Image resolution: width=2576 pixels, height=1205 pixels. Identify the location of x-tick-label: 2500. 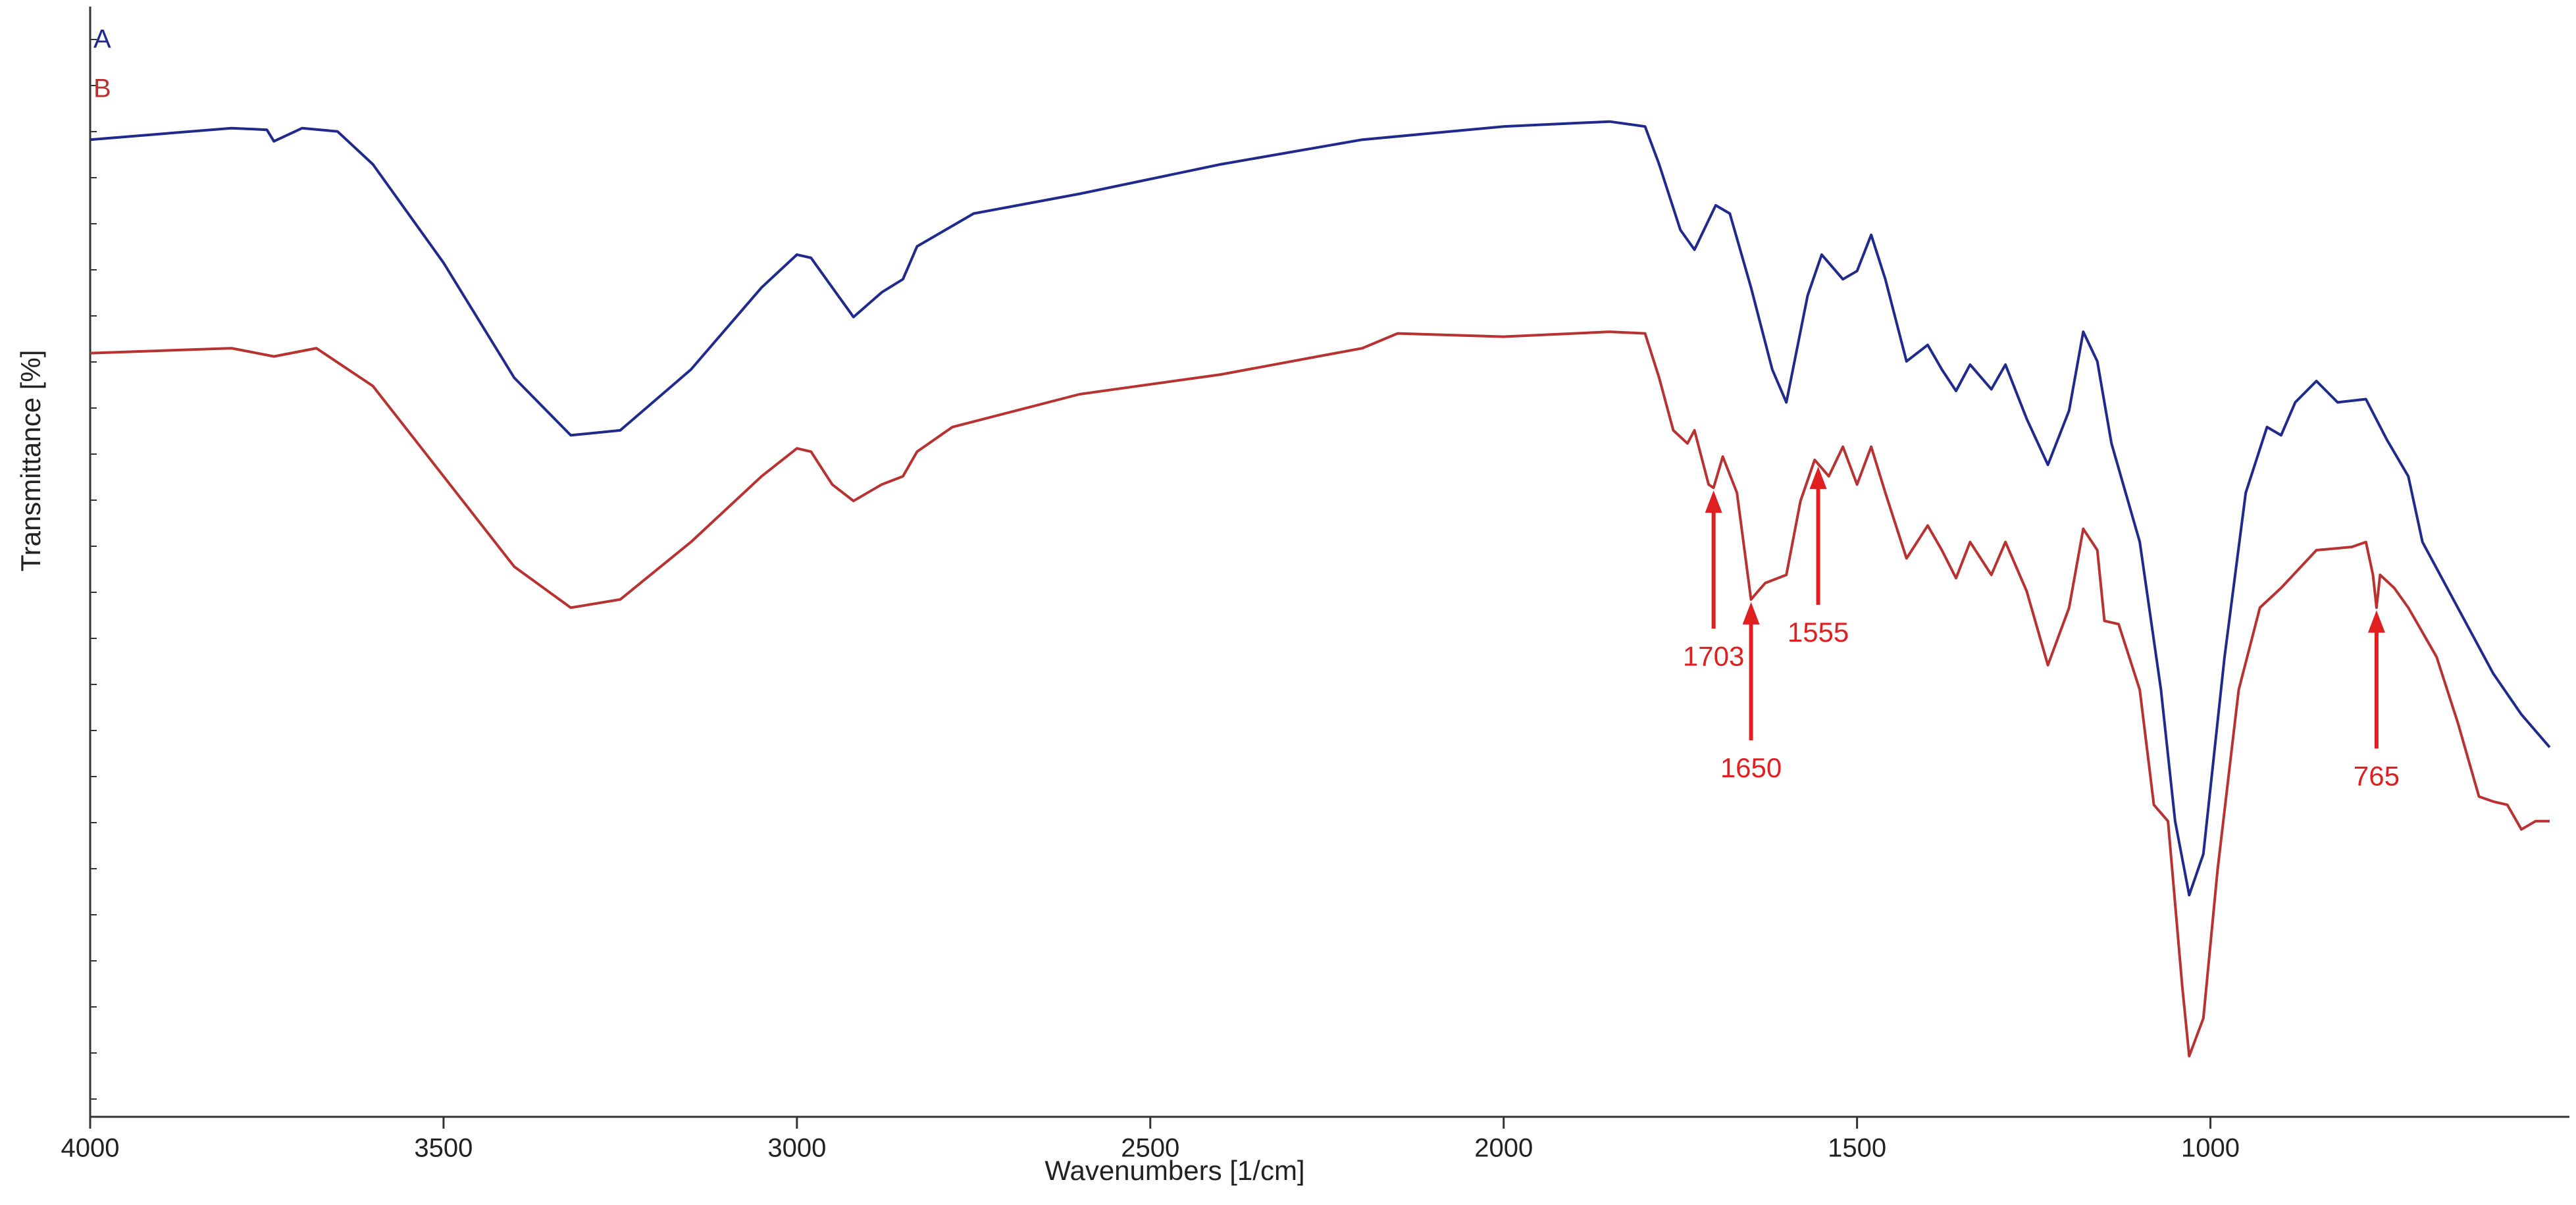
(1150, 1148).